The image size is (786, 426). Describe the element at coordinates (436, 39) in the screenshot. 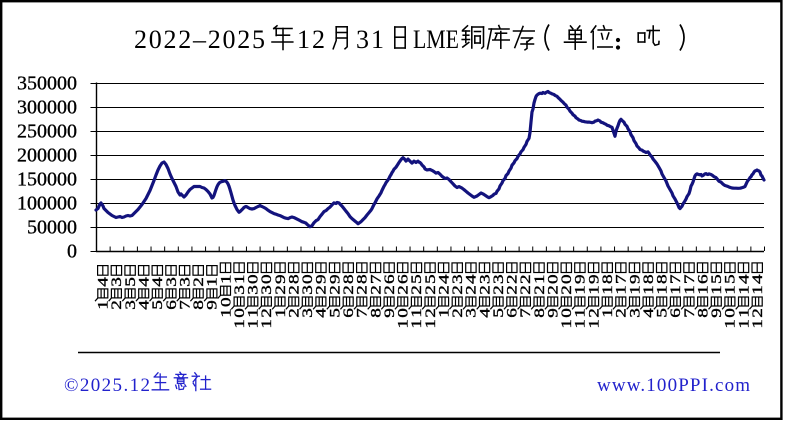

I see `svg-text: LME` at that location.